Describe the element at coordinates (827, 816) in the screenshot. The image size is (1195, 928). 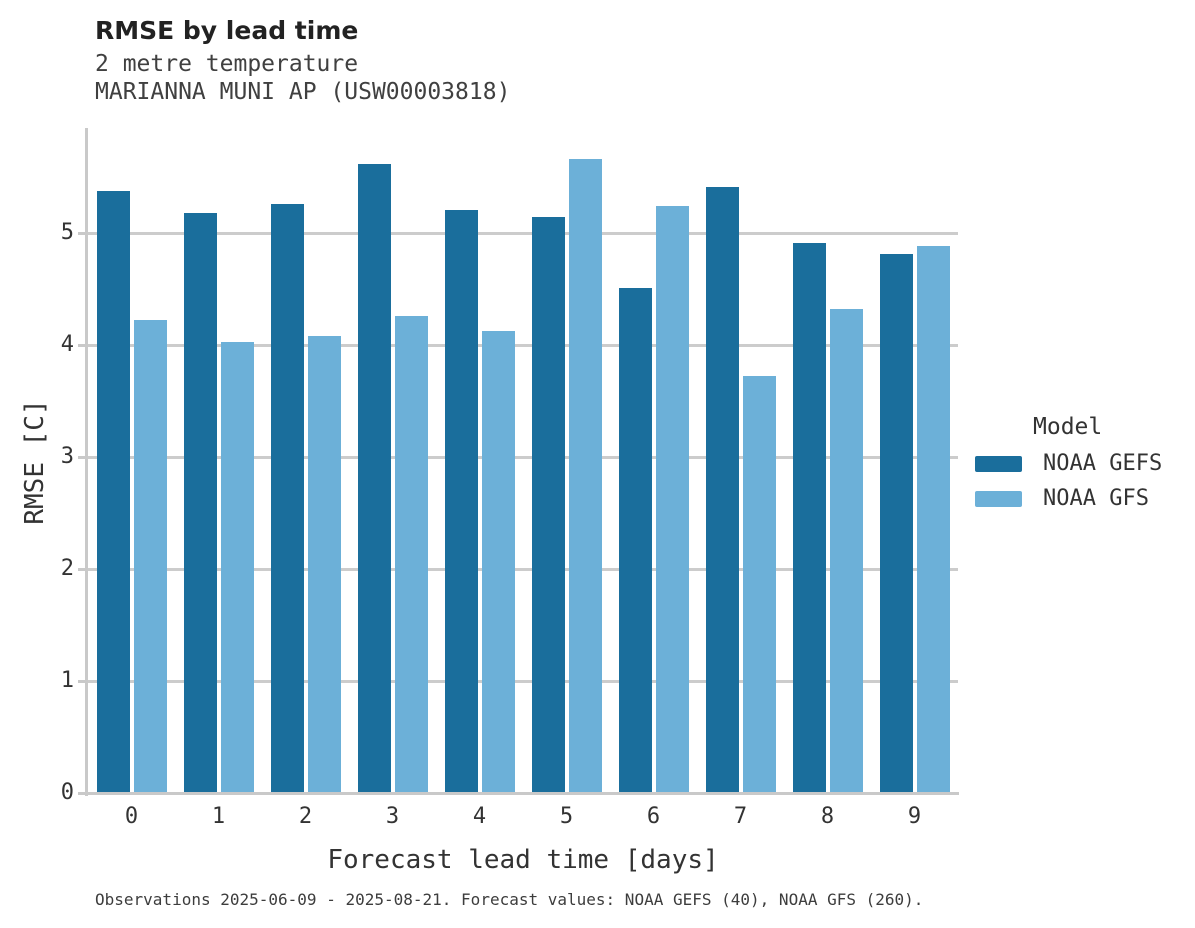
I see `x-tick-label: 8` at that location.